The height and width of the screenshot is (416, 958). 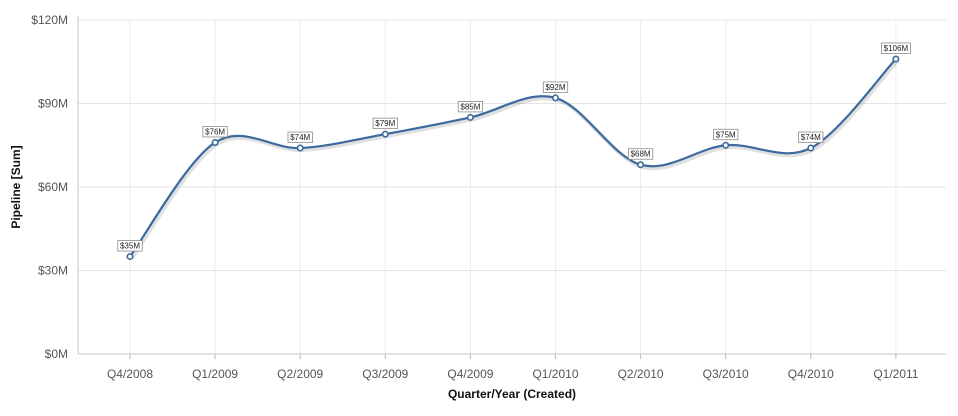 I want to click on data-label-text: $75M, so click(x=726, y=134).